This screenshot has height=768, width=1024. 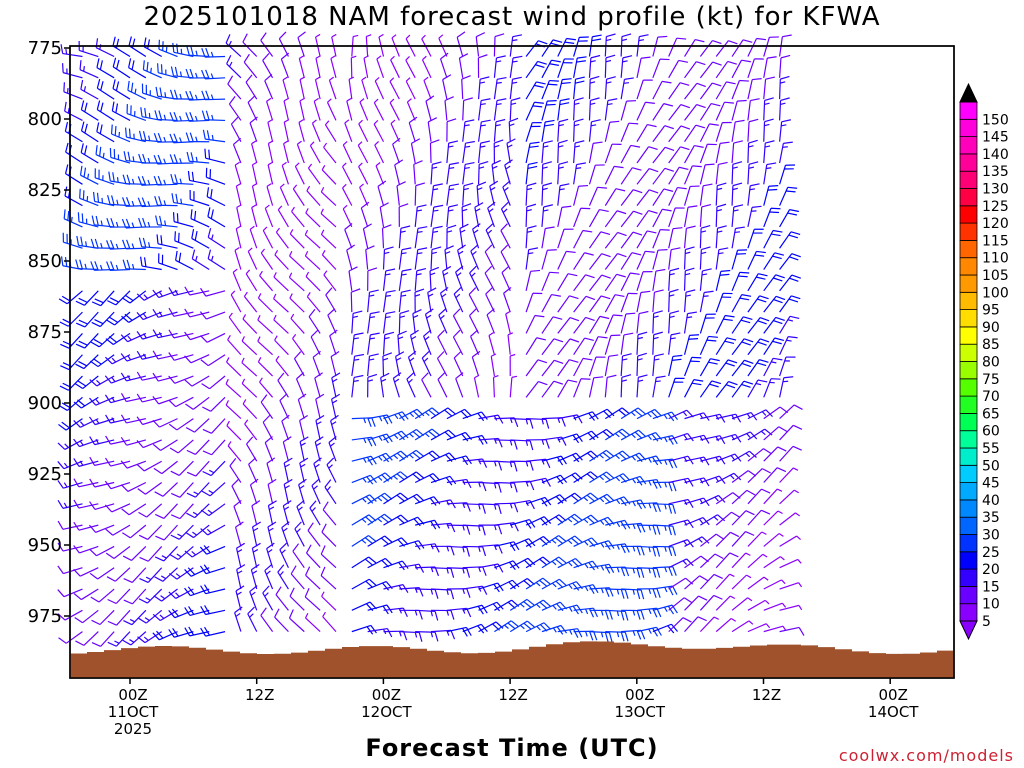 What do you see at coordinates (991, 553) in the screenshot?
I see `colorbar-label: 25` at bounding box center [991, 553].